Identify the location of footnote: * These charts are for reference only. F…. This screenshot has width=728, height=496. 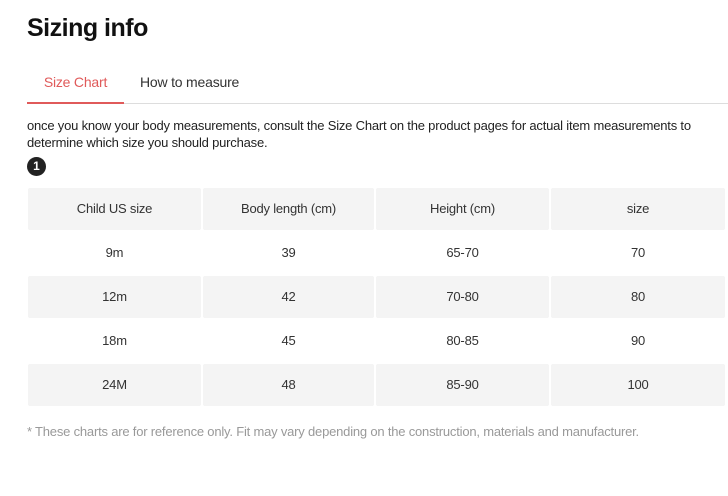
(333, 431).